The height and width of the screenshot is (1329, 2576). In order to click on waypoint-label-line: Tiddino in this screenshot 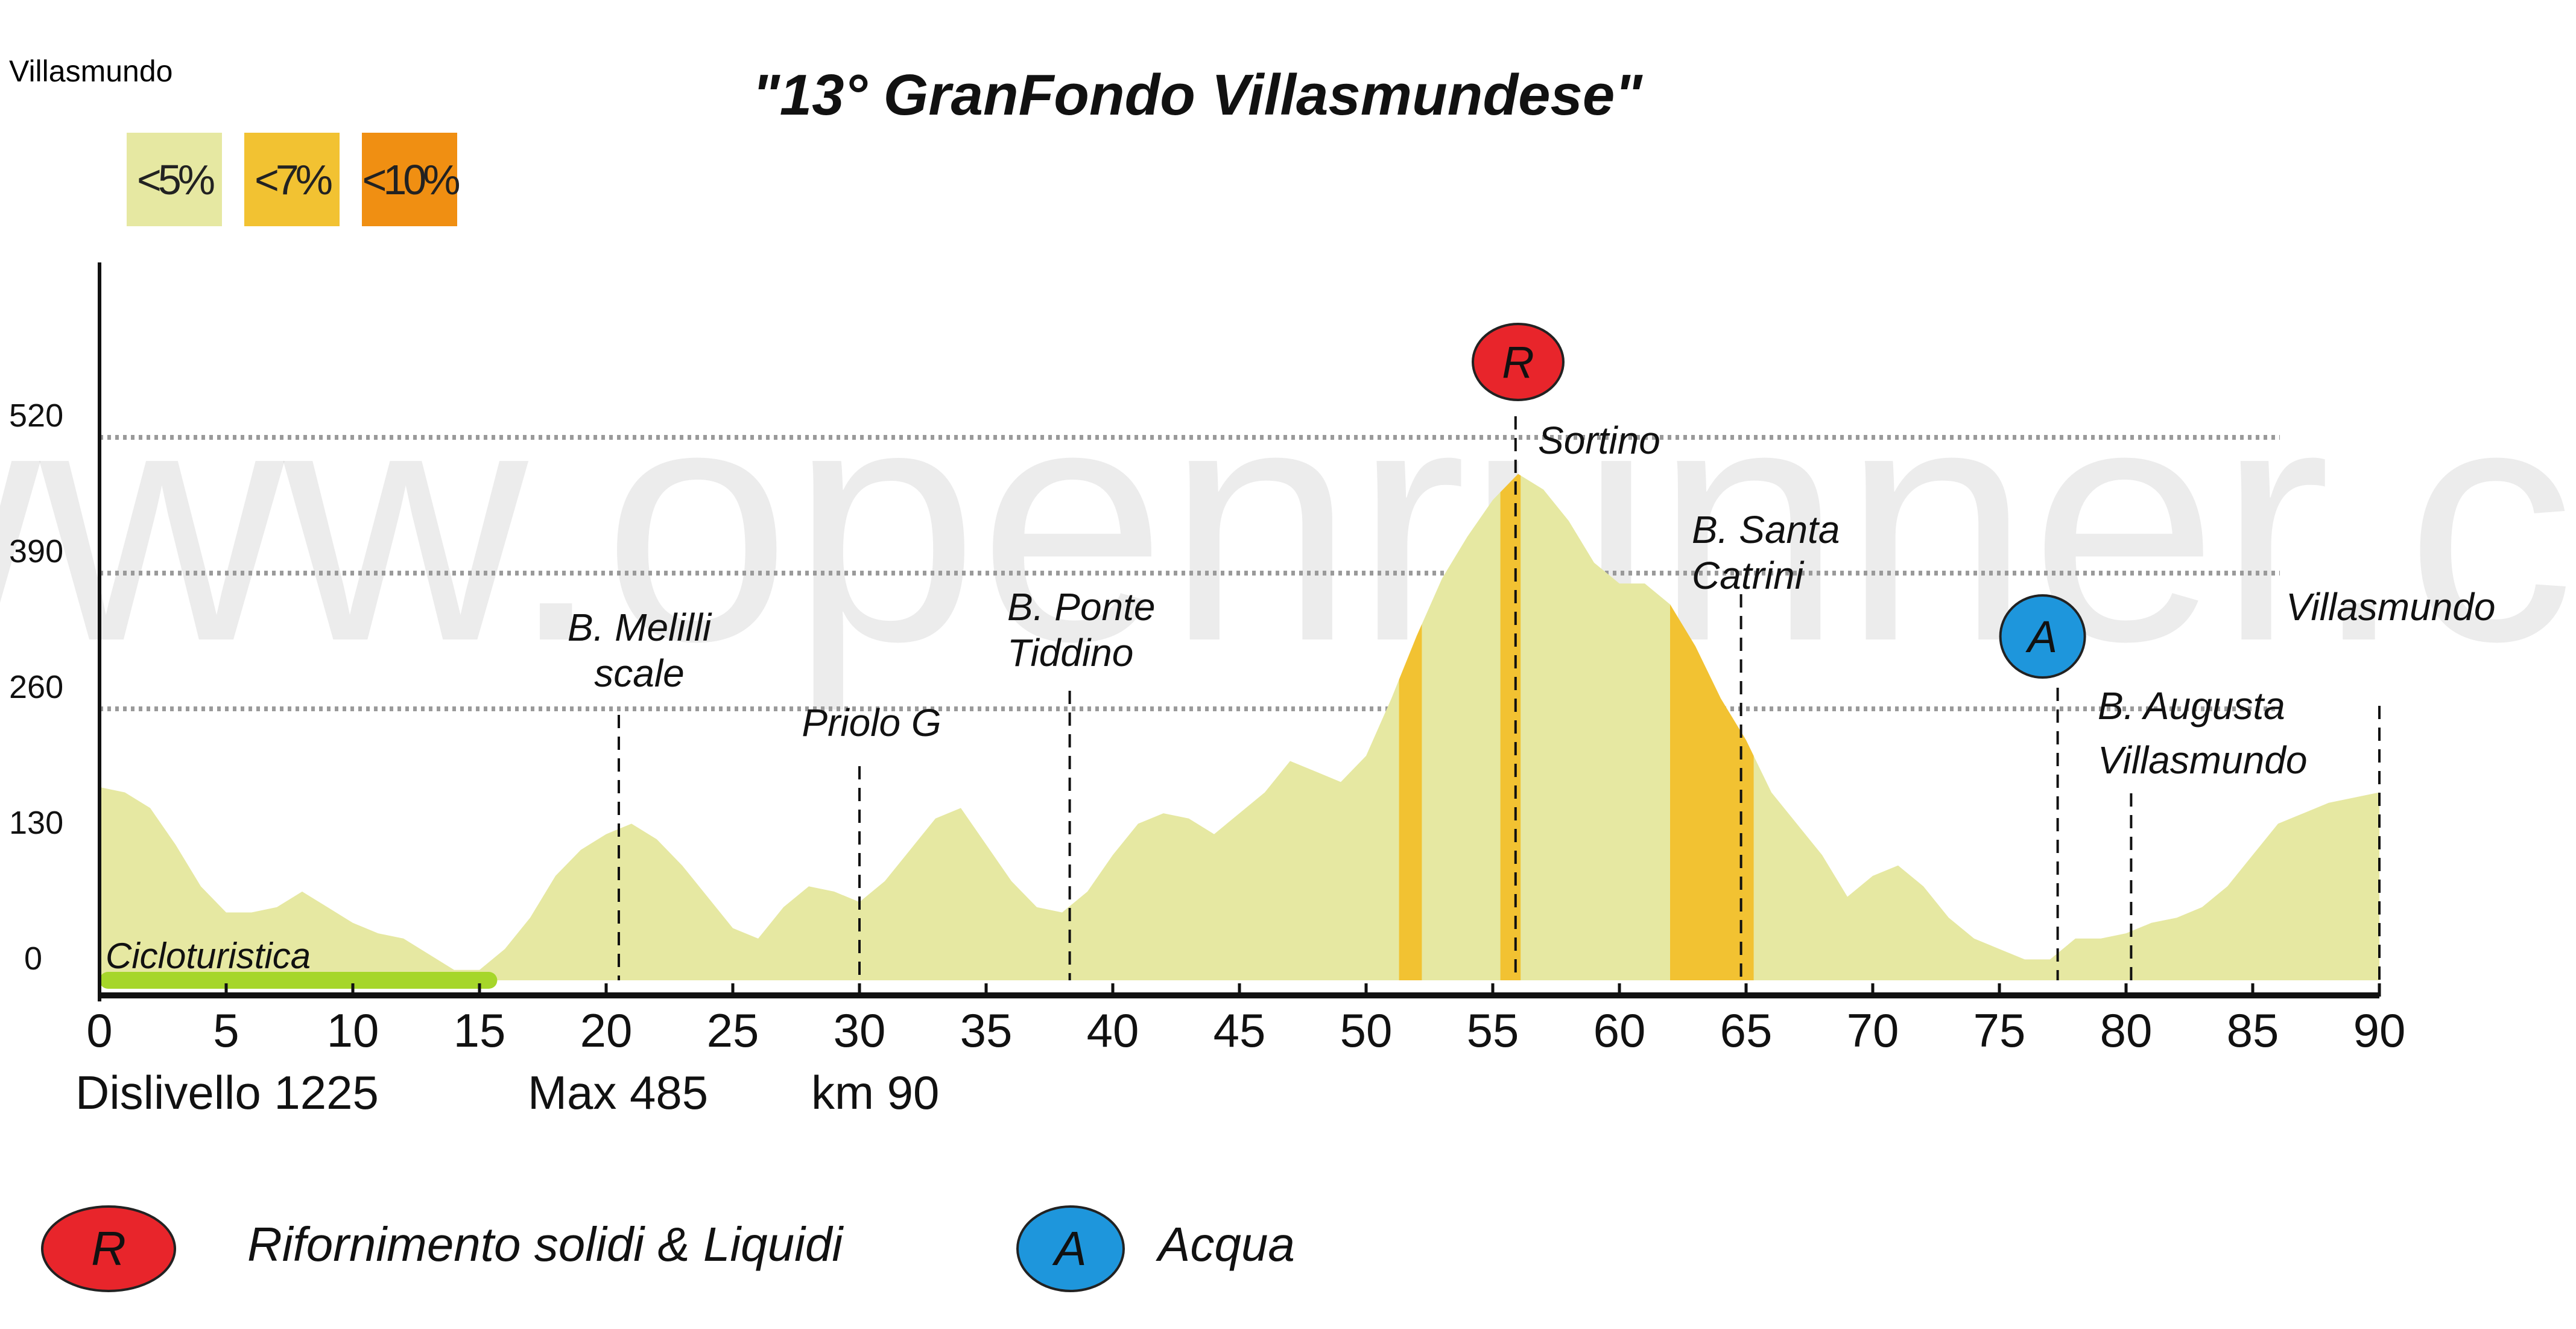, I will do `click(1070, 652)`.